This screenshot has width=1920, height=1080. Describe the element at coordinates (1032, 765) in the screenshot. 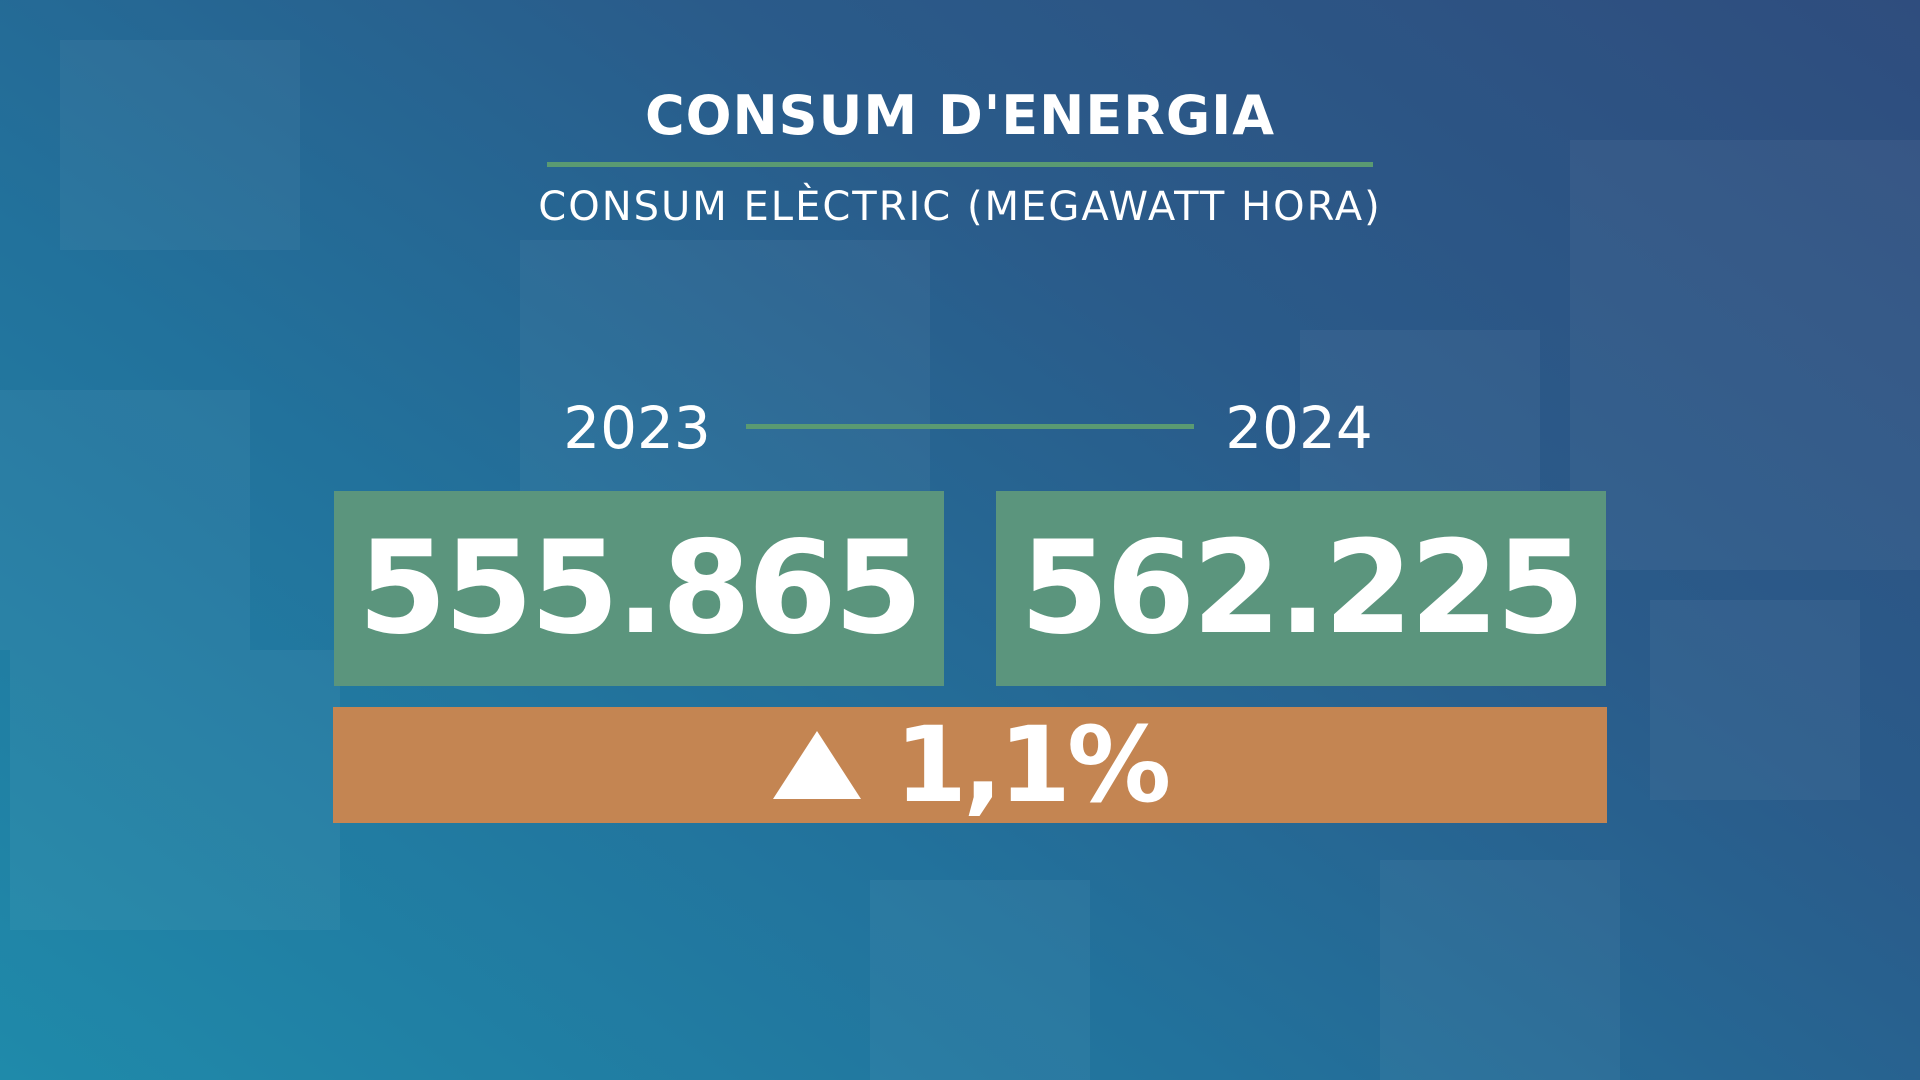

I see `change-value: 1,1%` at that location.